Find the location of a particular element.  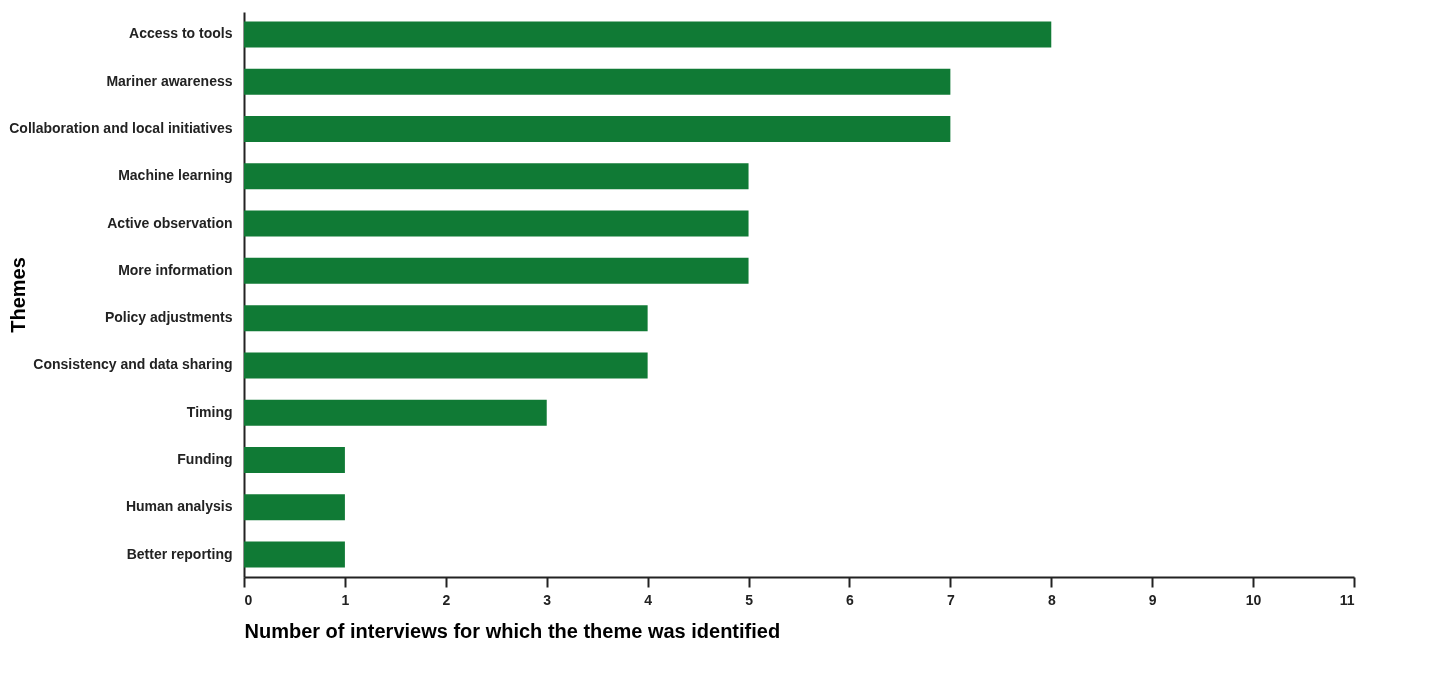

y-tick-label: Timing is located at coordinates (209, 411).